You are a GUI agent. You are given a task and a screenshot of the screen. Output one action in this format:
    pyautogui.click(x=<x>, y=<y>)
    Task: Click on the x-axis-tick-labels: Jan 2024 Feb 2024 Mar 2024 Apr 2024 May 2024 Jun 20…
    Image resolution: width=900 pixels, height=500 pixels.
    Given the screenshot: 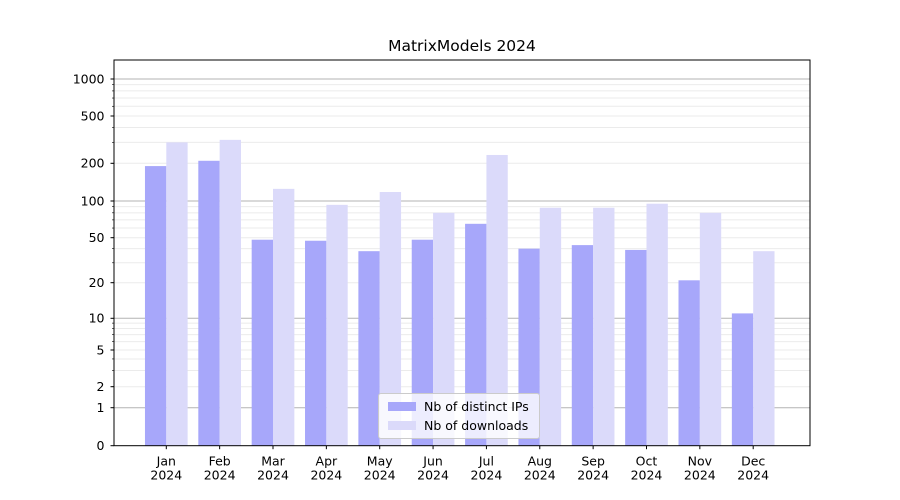 What is the action you would take?
    pyautogui.click(x=459, y=468)
    